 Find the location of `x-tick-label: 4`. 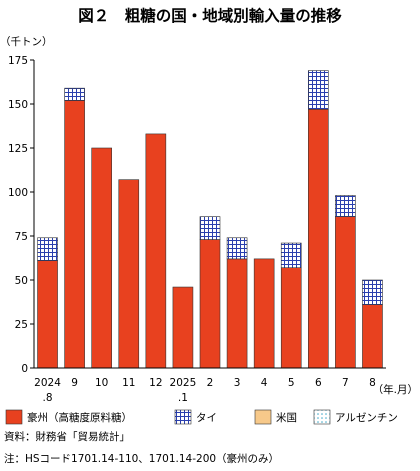

x-tick-label: 4 is located at coordinates (264, 383).